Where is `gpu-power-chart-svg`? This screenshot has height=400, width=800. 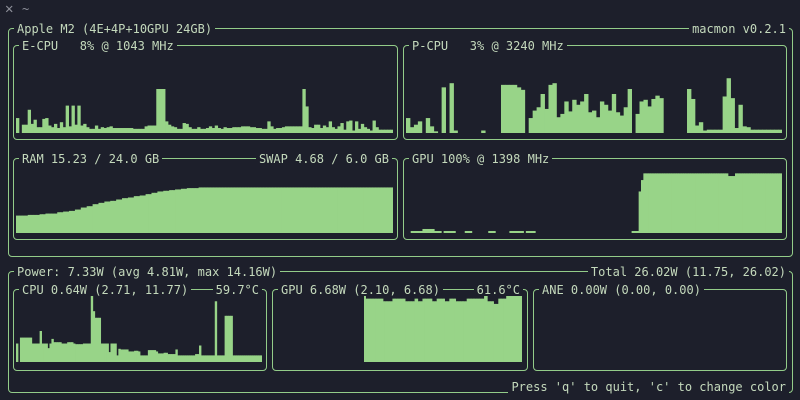
gpu-power-chart-svg is located at coordinates (443, 329).